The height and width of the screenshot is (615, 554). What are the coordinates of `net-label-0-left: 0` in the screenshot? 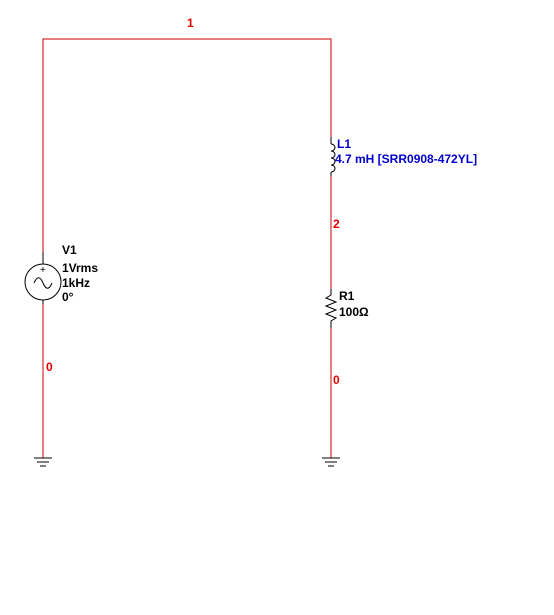 It's located at (49, 367).